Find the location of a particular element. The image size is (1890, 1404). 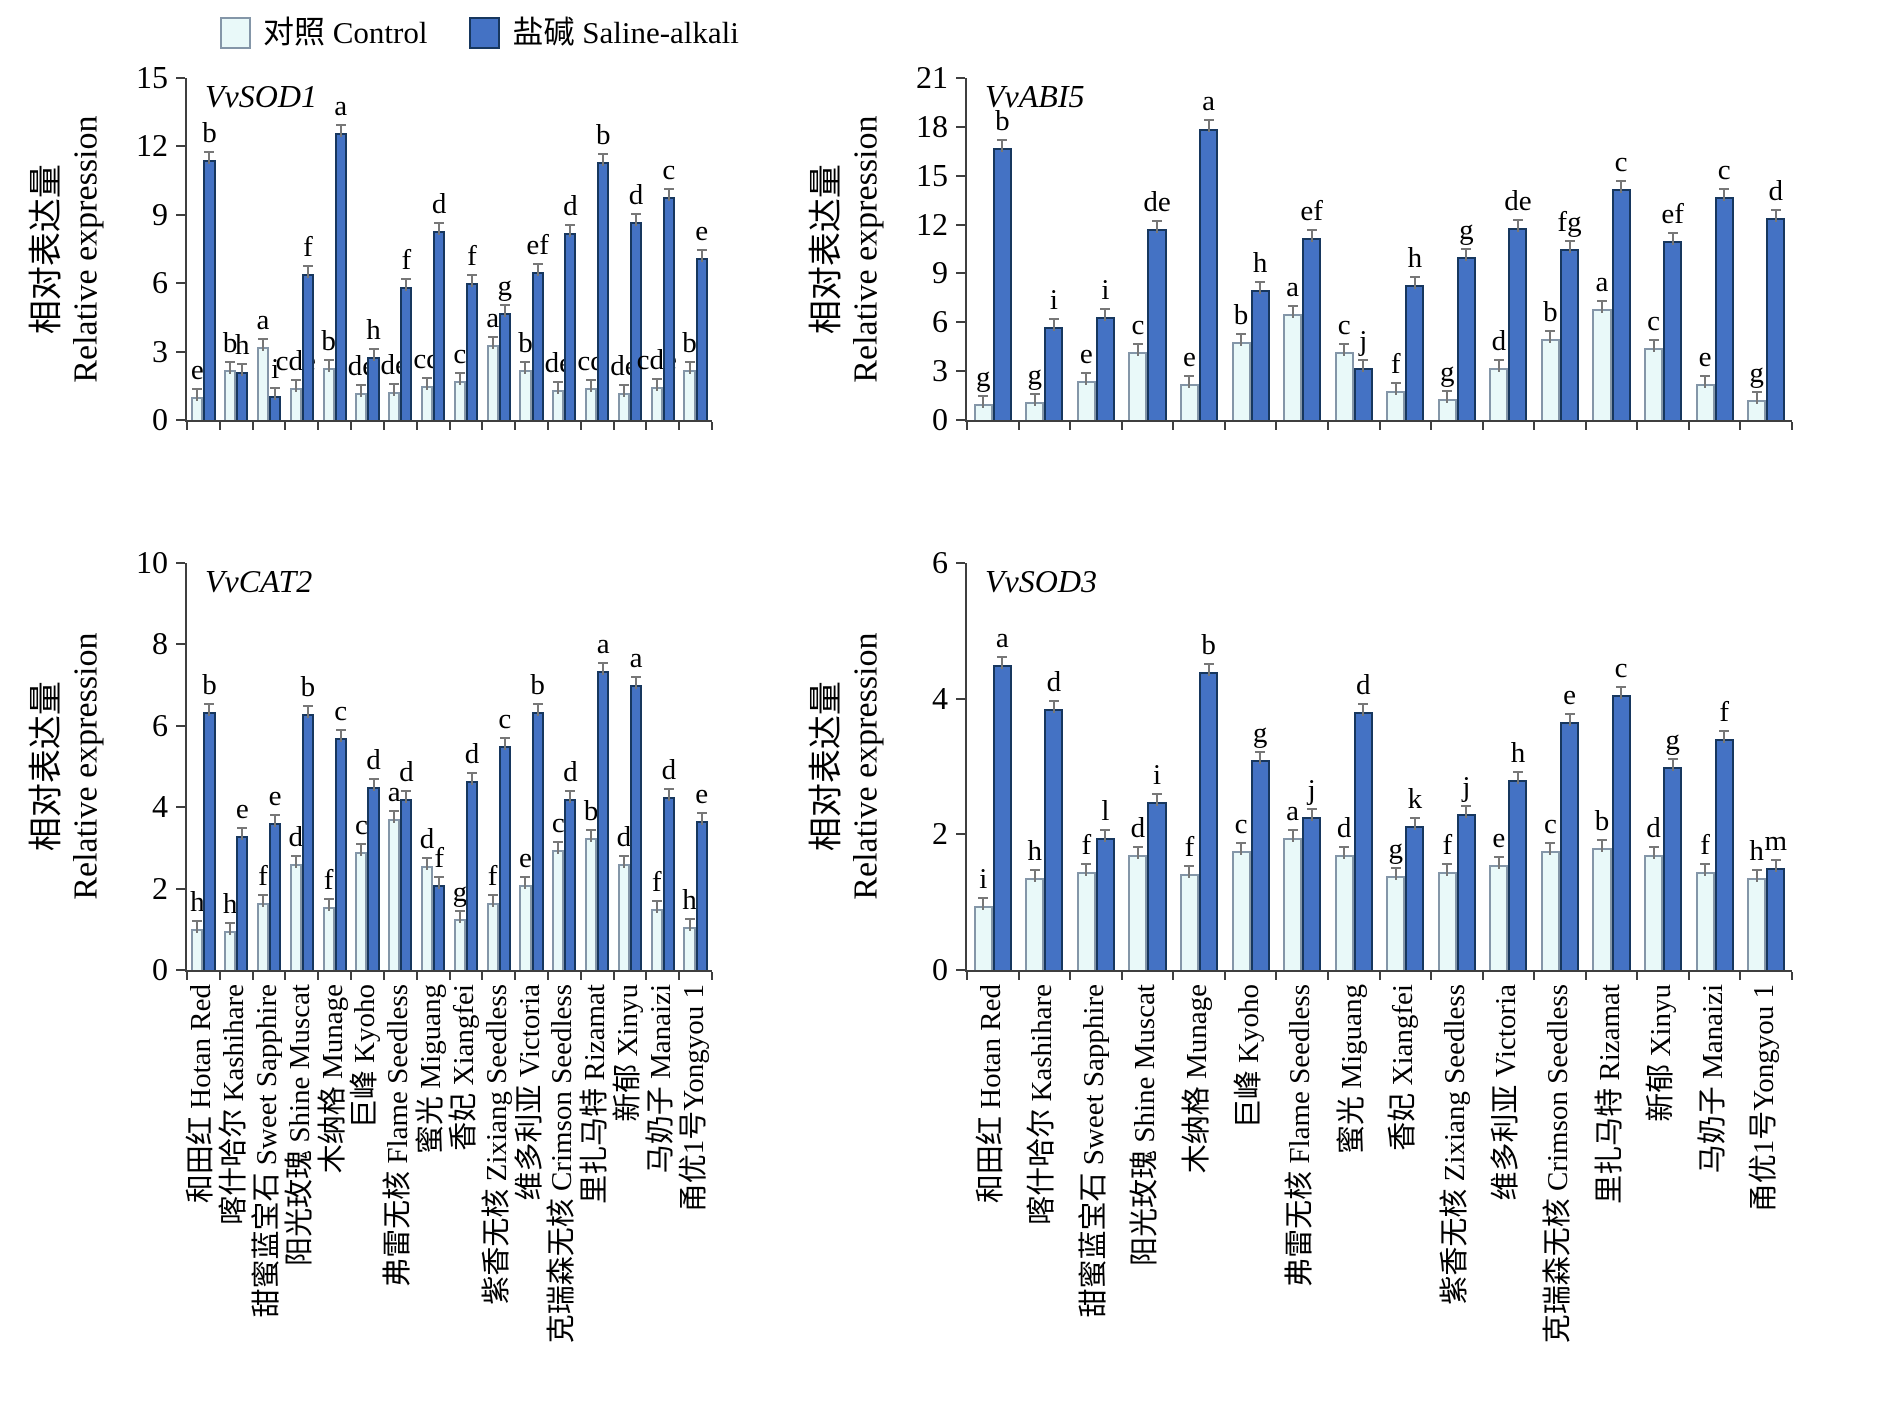

bar-saline-巨峰 Kyoho is located at coordinates (1260, 354).